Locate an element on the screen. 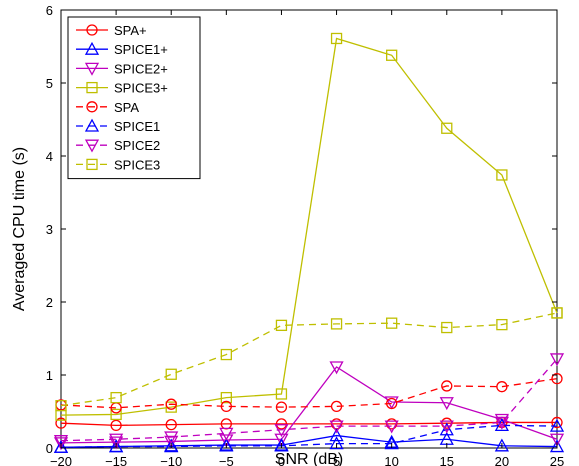  legend-entry: SPICE2 is located at coordinates (118, 145).